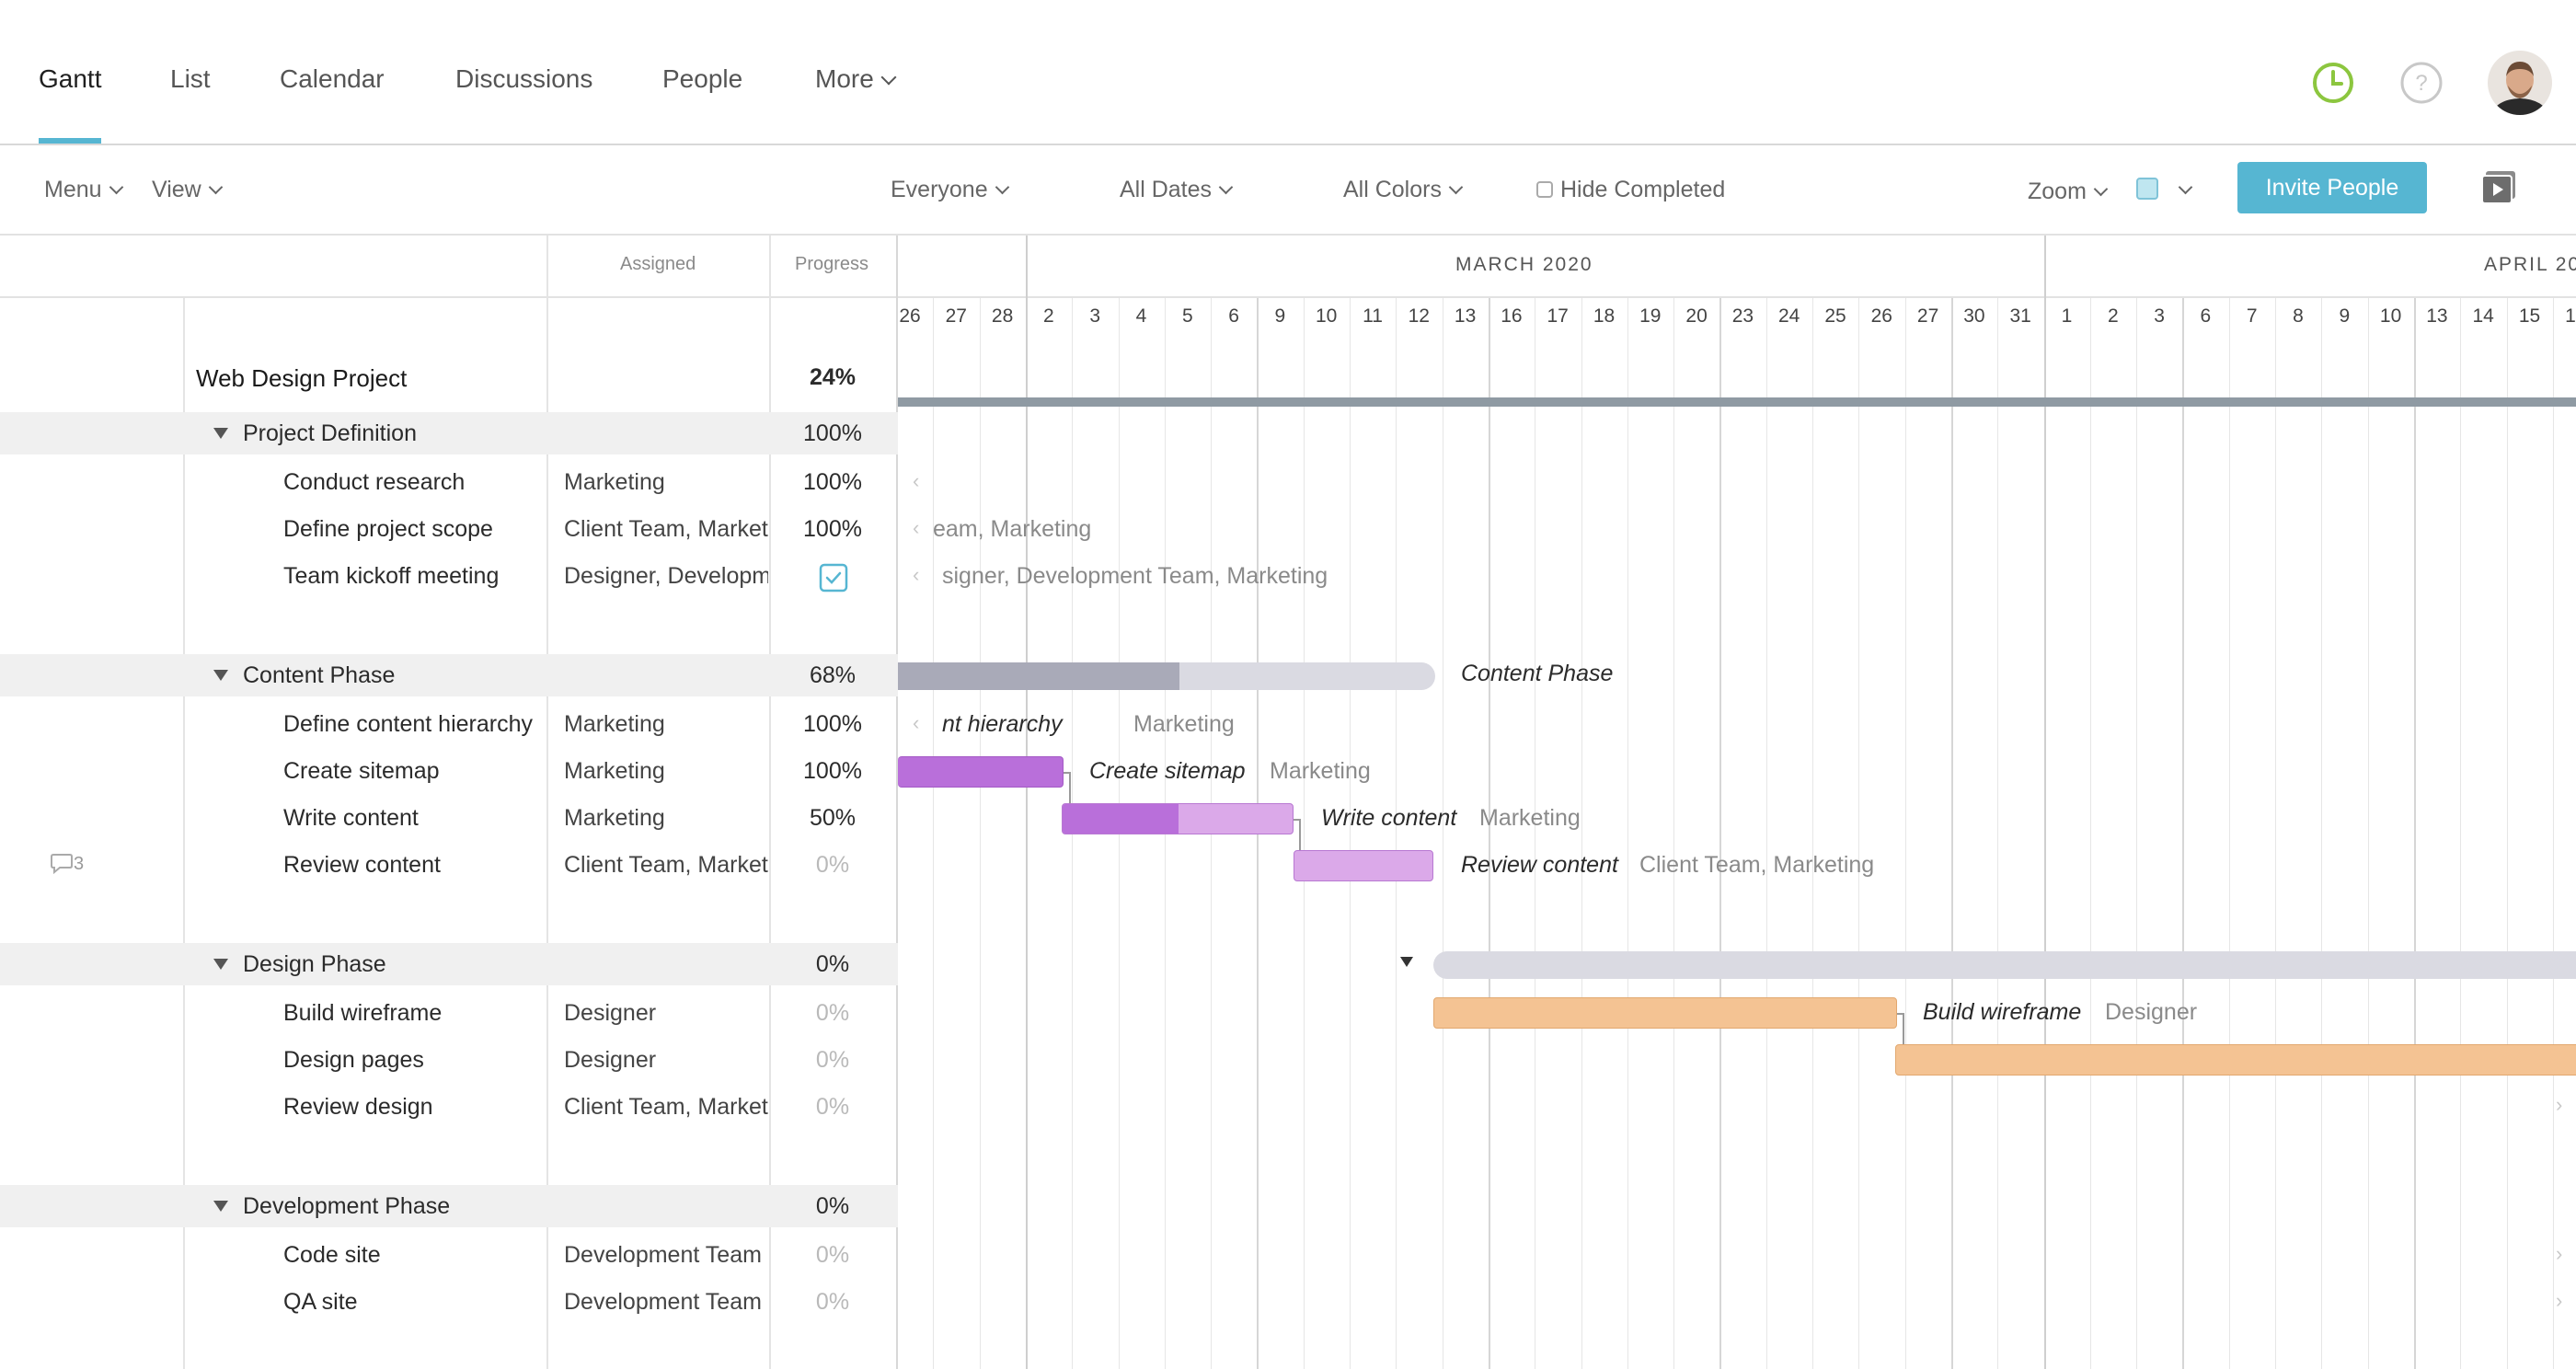 This screenshot has height=1369, width=2576. What do you see at coordinates (1166, 676) in the screenshot?
I see `content-phase-bar` at bounding box center [1166, 676].